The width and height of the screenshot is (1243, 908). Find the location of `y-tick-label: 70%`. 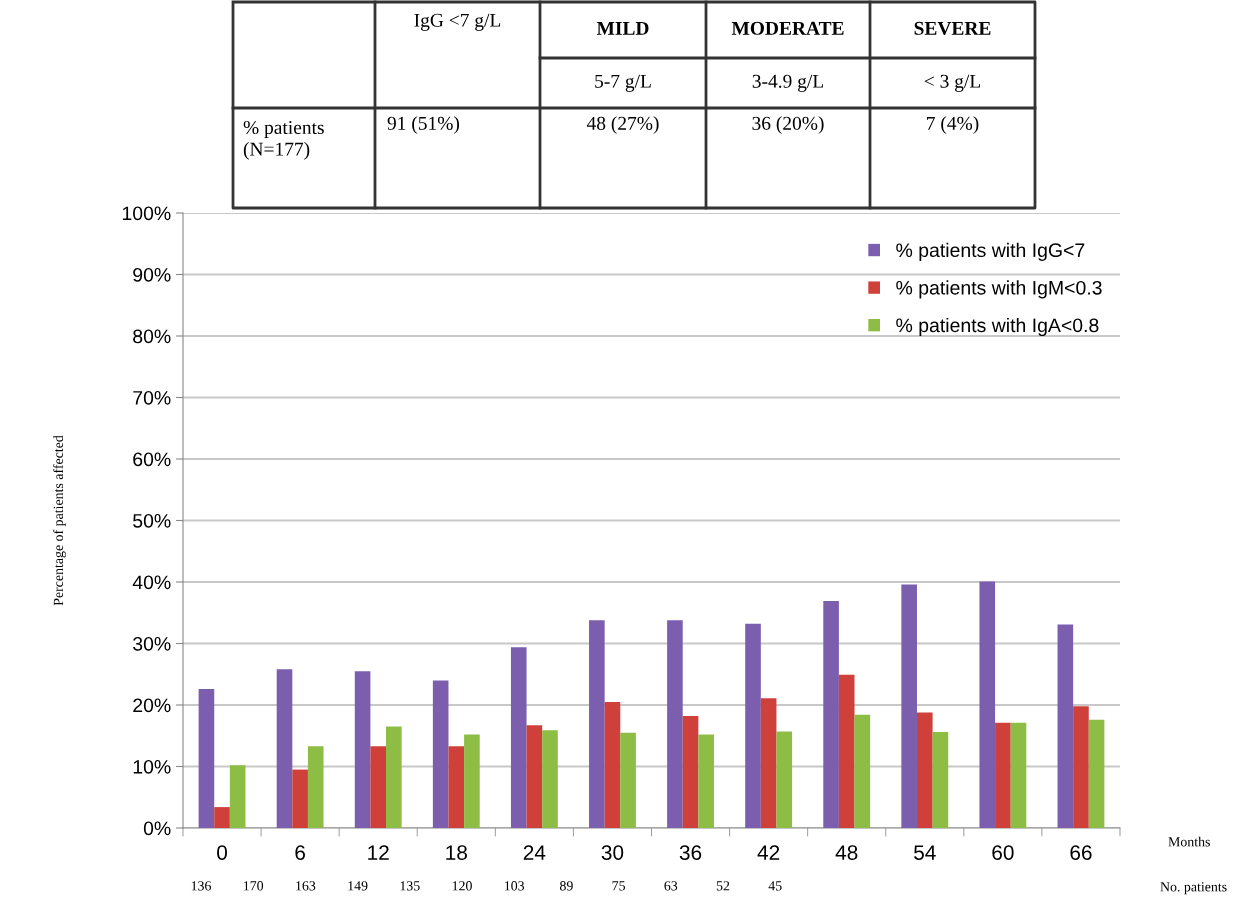

y-tick-label: 70% is located at coordinates (152, 397).